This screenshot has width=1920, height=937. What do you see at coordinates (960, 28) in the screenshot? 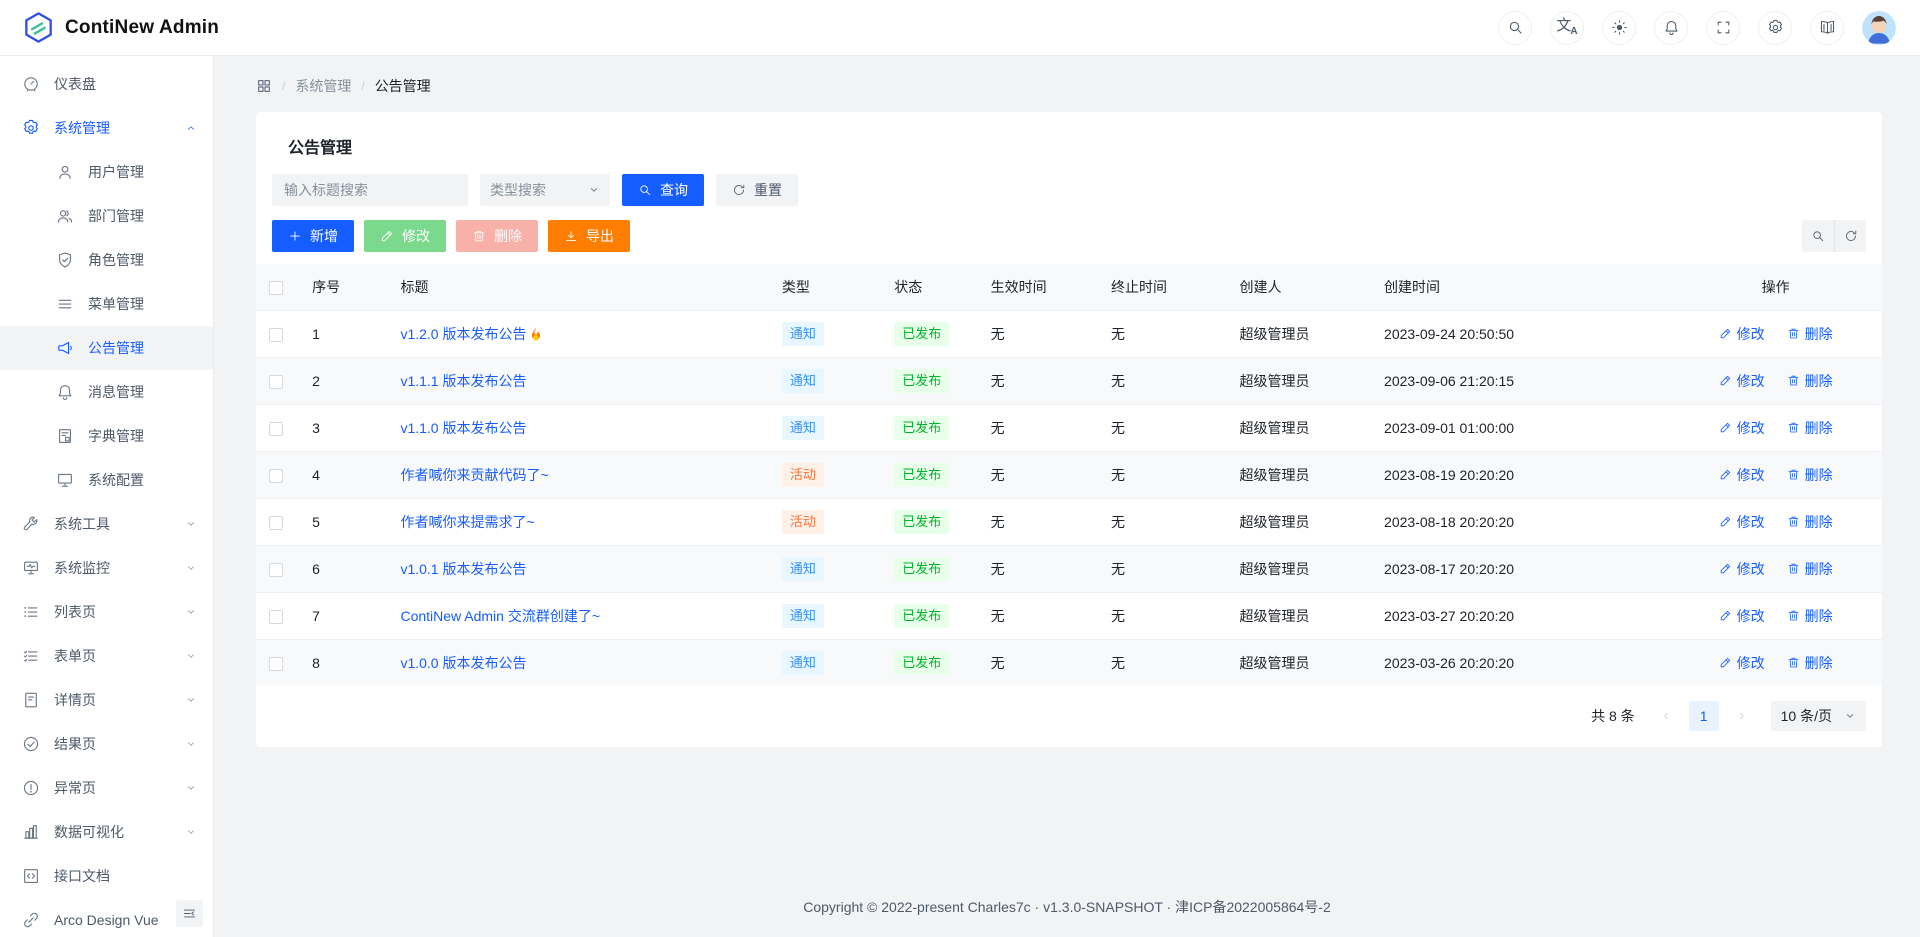
I see `app-header: ContiNew Admin 文A` at bounding box center [960, 28].